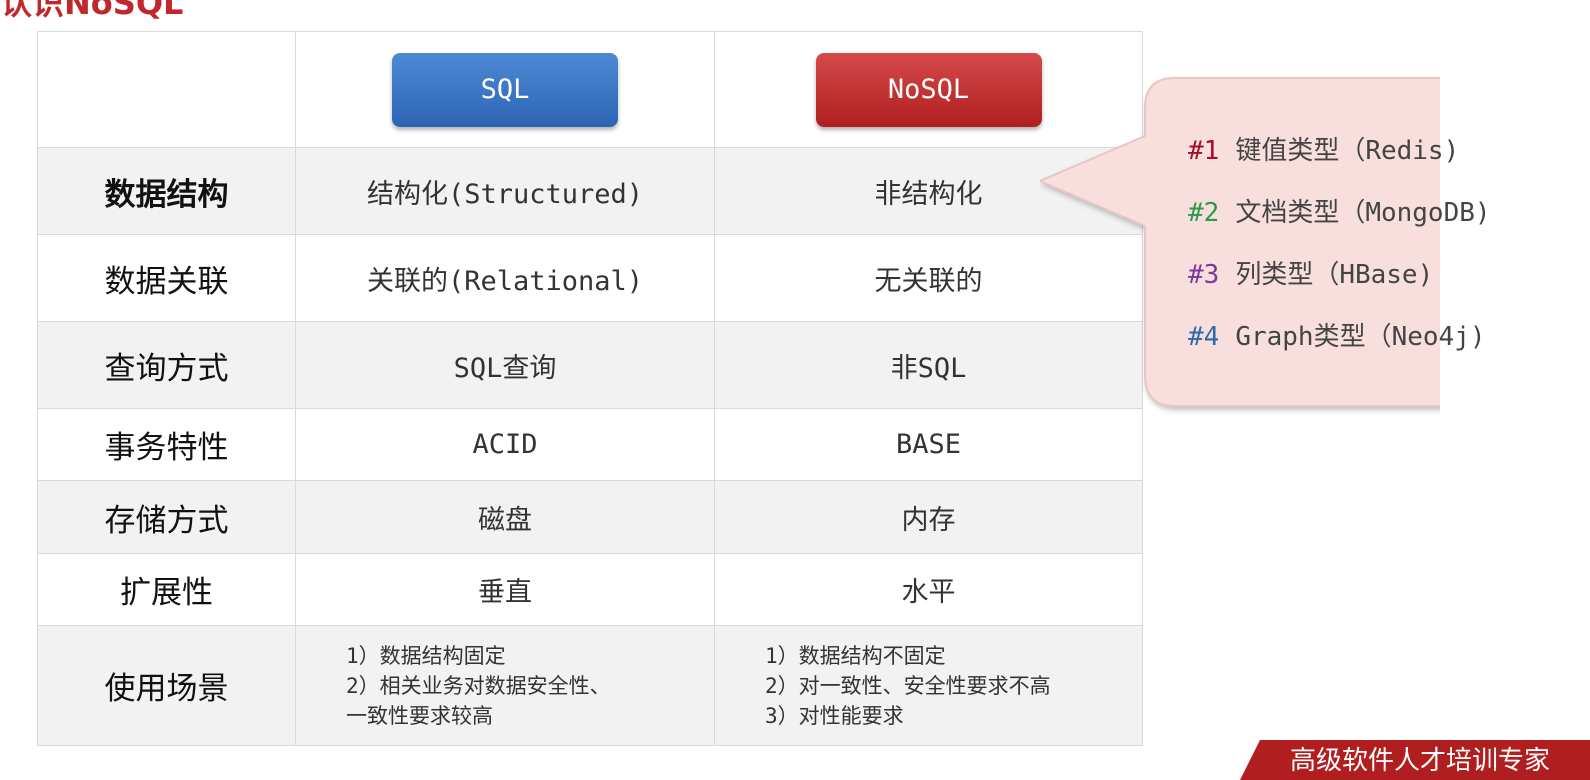 This screenshot has height=780, width=1590. Describe the element at coordinates (505, 517) in the screenshot. I see `table-cell: 磁盘` at that location.